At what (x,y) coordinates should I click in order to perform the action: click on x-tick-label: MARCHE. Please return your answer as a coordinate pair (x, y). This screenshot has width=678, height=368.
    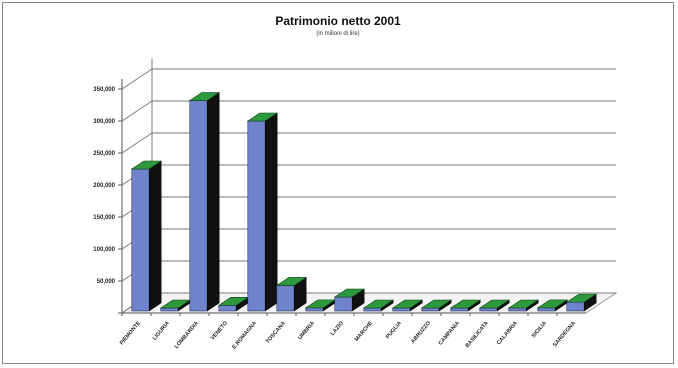
    Looking at the image, I should click on (364, 331).